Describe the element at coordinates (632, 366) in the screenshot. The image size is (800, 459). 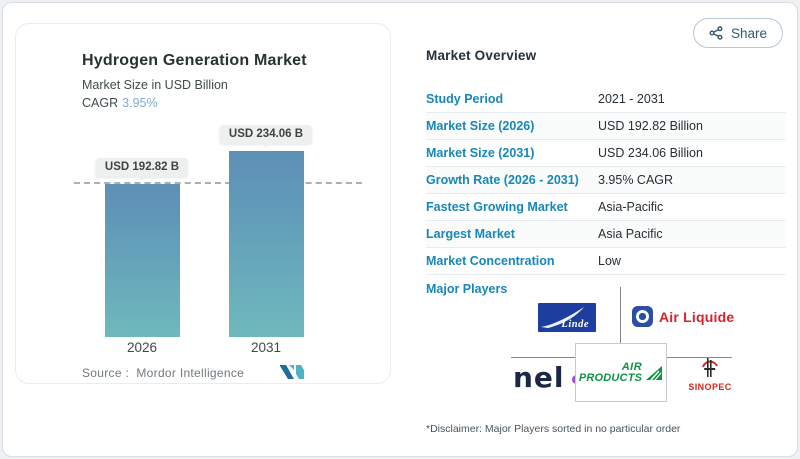
I see `air-products-line1: AIR` at that location.